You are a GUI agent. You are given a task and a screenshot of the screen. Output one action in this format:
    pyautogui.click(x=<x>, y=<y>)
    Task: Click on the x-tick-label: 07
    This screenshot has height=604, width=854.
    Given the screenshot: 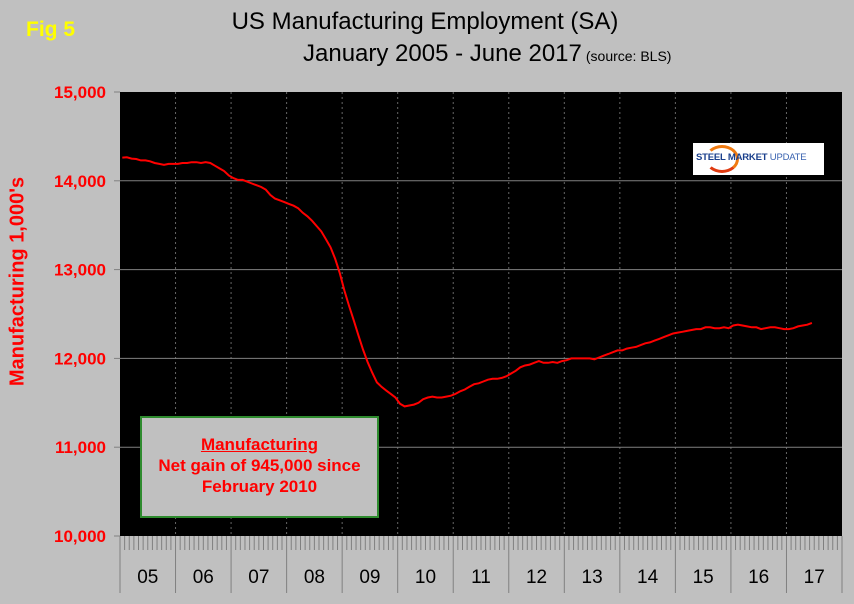 What is the action you would take?
    pyautogui.click(x=258, y=577)
    